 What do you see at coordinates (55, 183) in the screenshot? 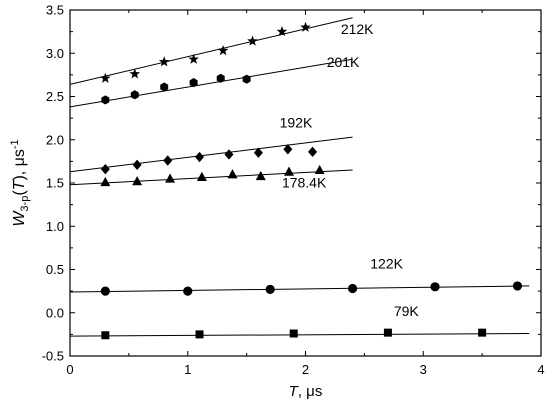
I see `y-tick-label: 1.5` at bounding box center [55, 183].